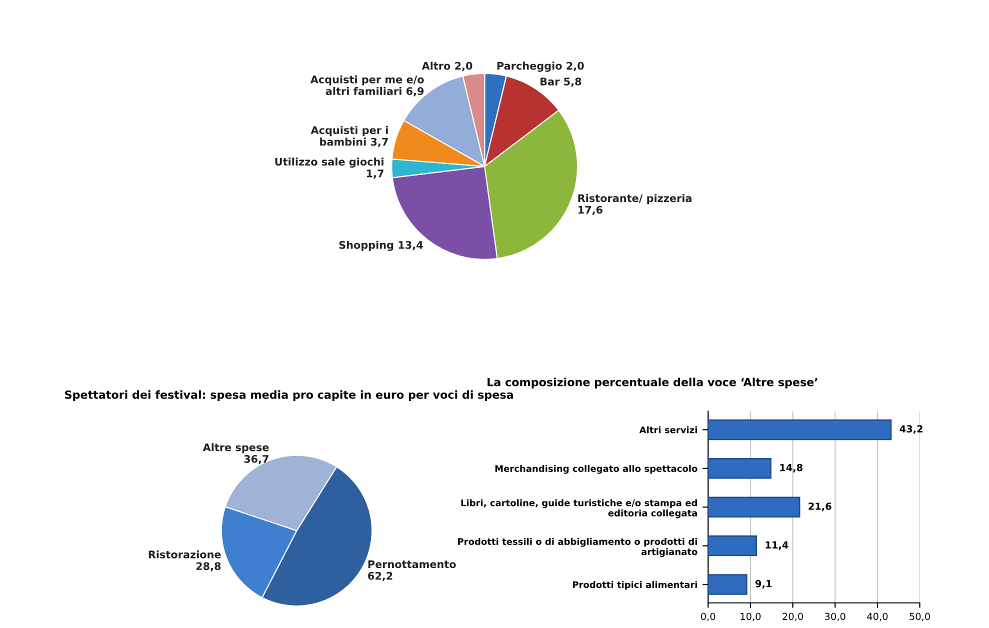  Describe the element at coordinates (792, 617) in the screenshot. I see `x-tick-label: 20,0` at that location.